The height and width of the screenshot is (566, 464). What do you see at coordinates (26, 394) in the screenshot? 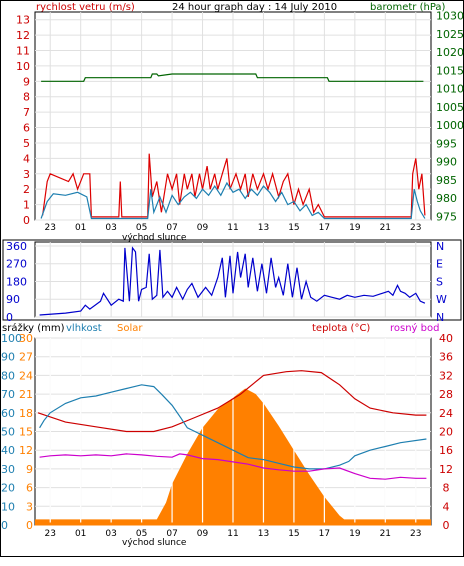
I see `rain-tick-label: 21` at bounding box center [26, 394].